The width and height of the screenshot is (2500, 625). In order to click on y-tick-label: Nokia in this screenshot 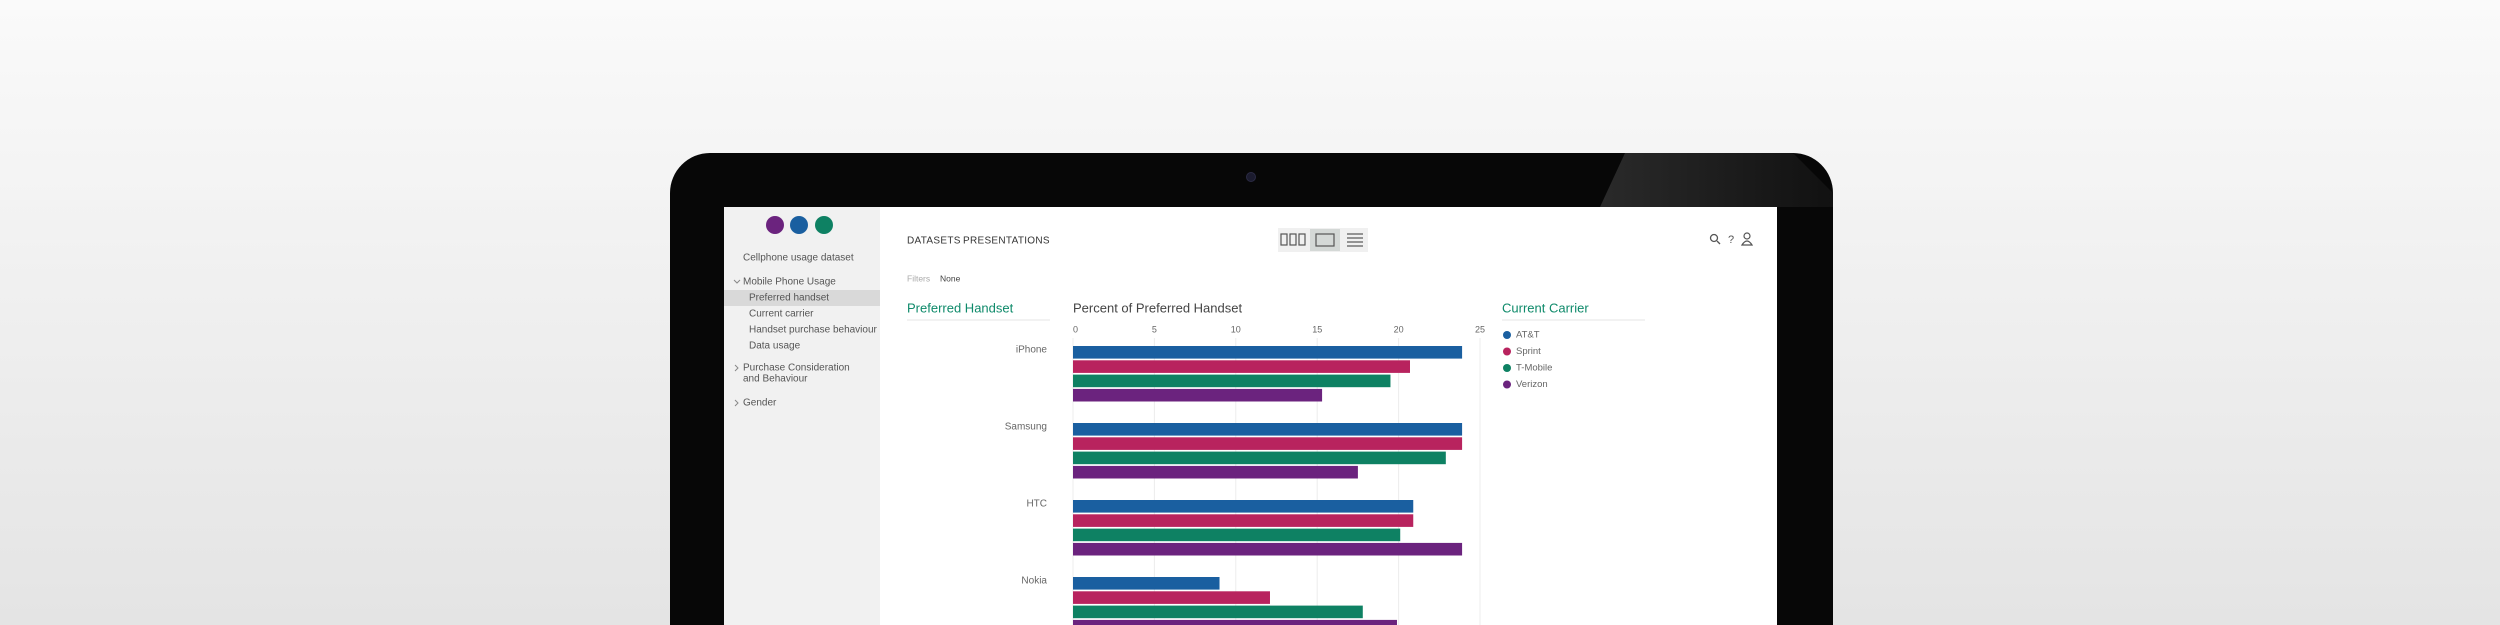, I will do `click(1034, 581)`.